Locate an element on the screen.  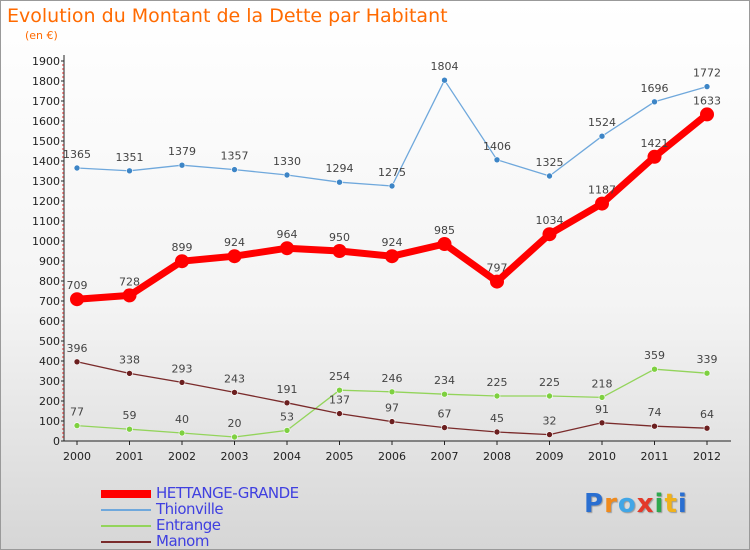
data-label-thionville: 1696 is located at coordinates (655, 88).